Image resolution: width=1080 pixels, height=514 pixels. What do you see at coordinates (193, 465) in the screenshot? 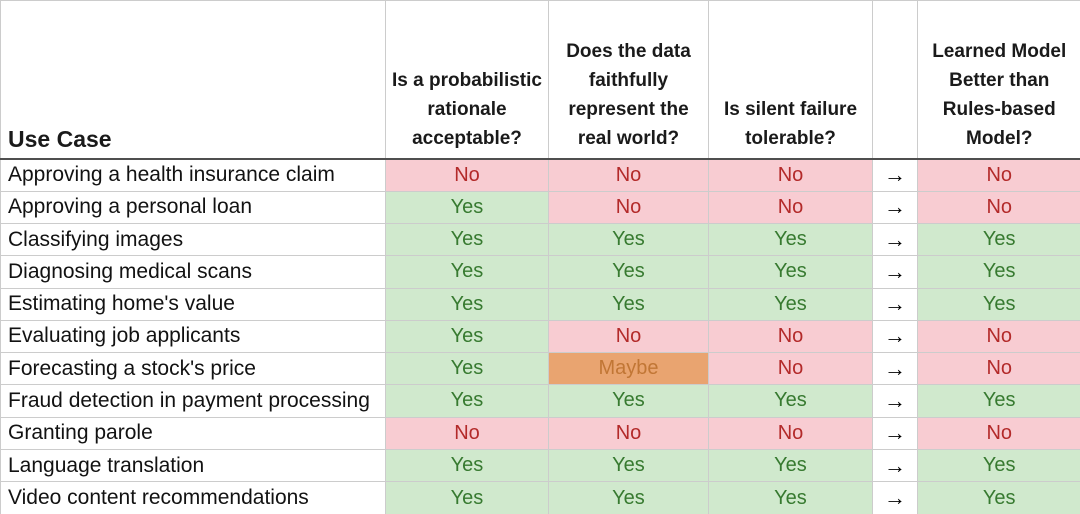
I see `use-case-cell: Language translation` at bounding box center [193, 465].